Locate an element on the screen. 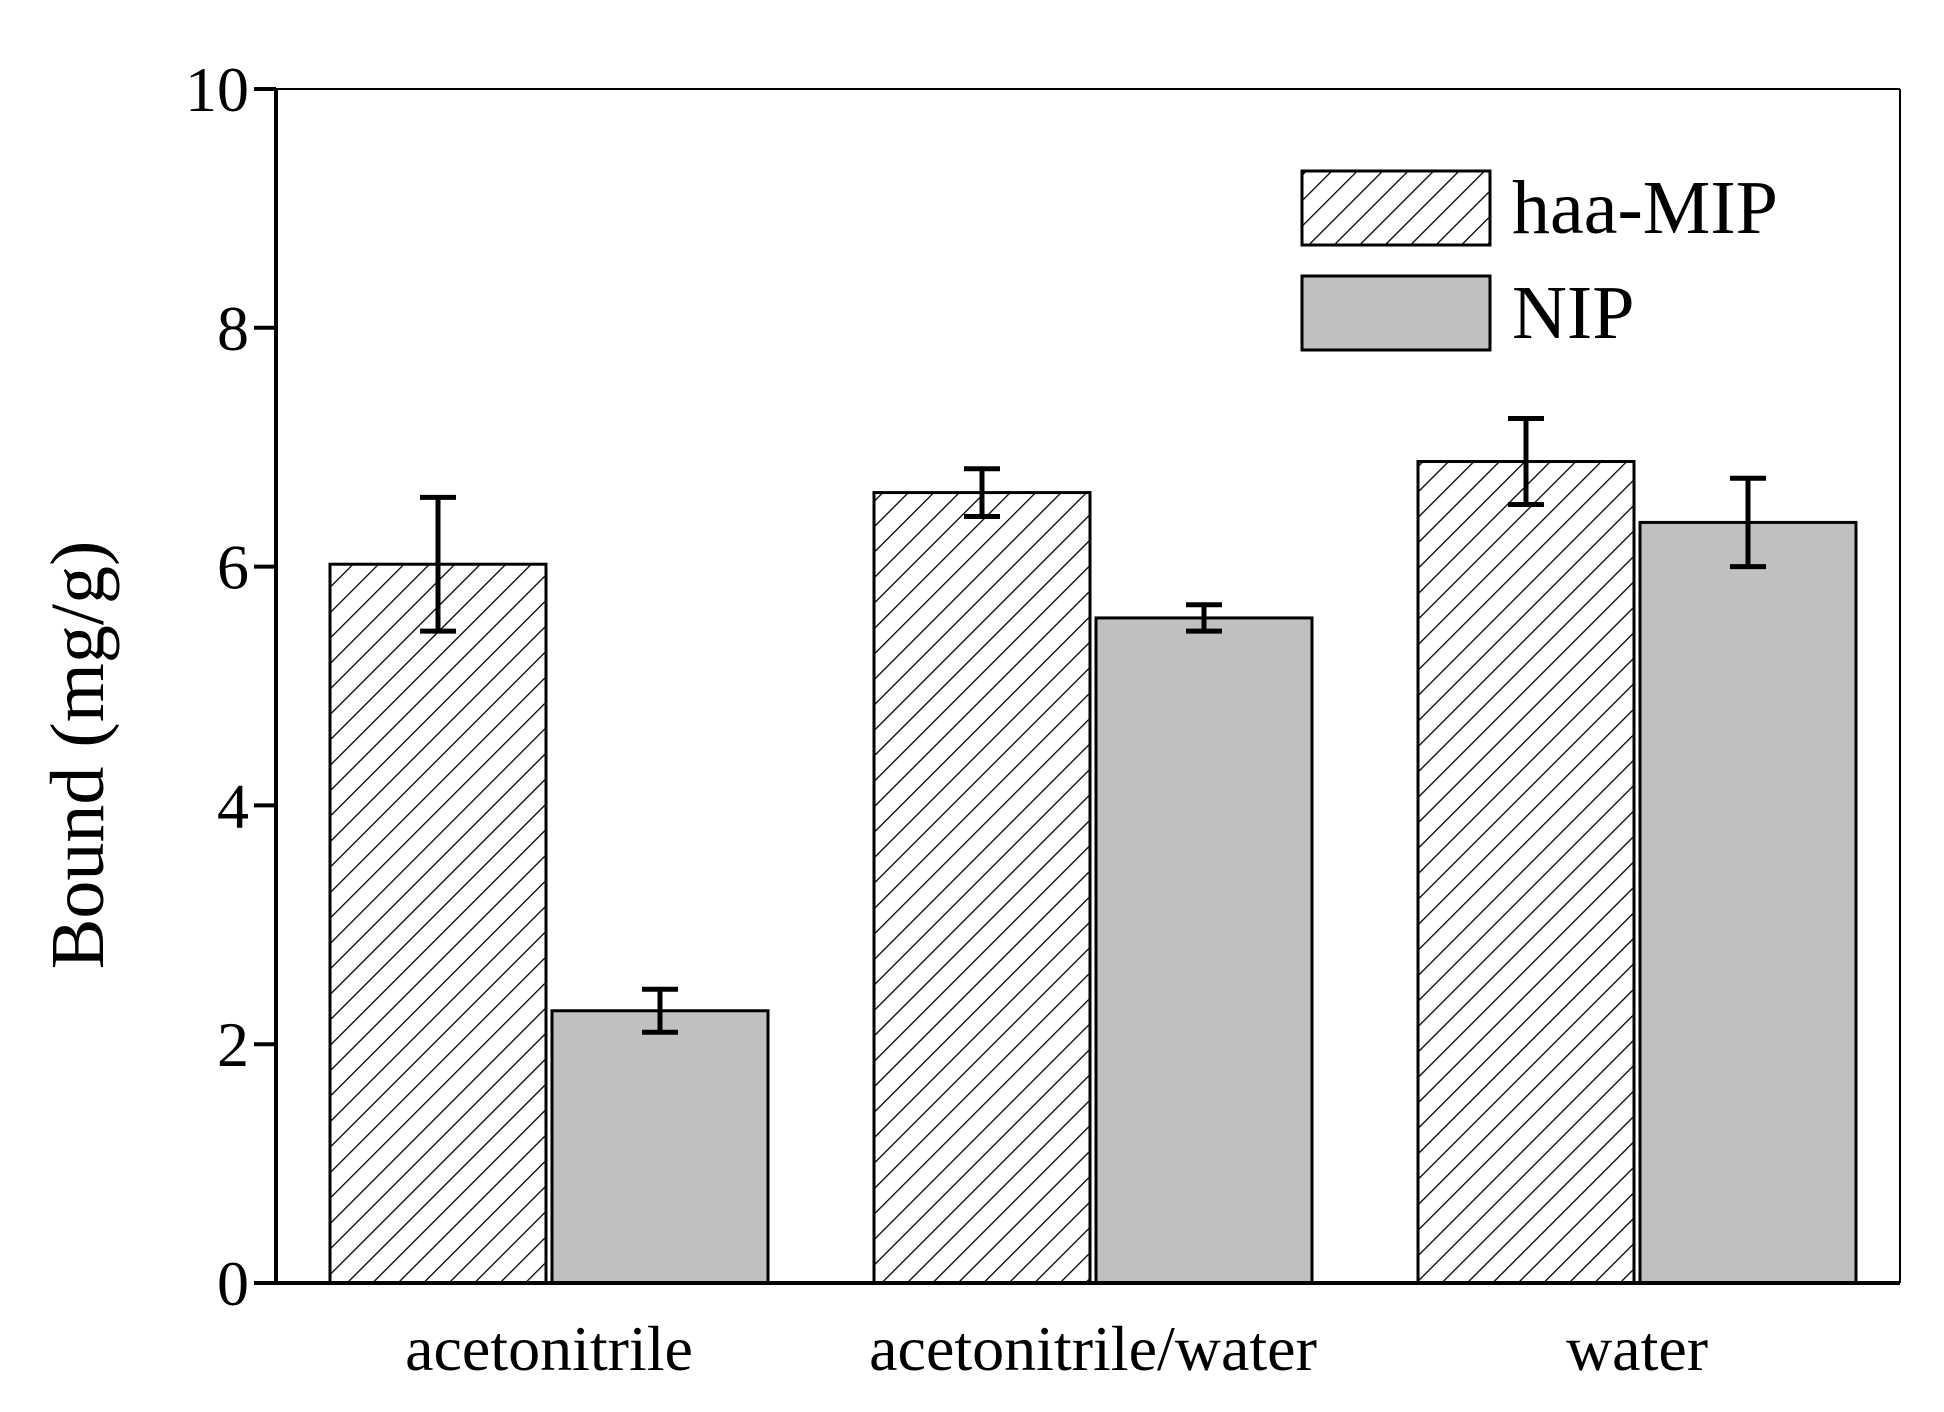 The width and height of the screenshot is (1944, 1412). legend-swatch-haa-MIP is located at coordinates (1396, 208).